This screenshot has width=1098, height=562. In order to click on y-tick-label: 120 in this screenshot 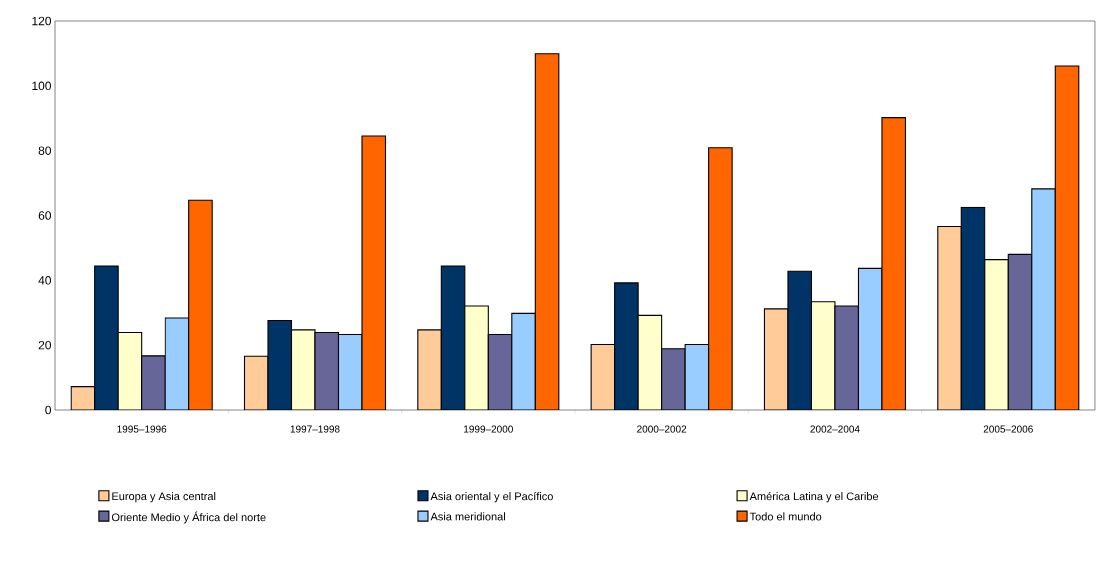, I will do `click(42, 21)`.